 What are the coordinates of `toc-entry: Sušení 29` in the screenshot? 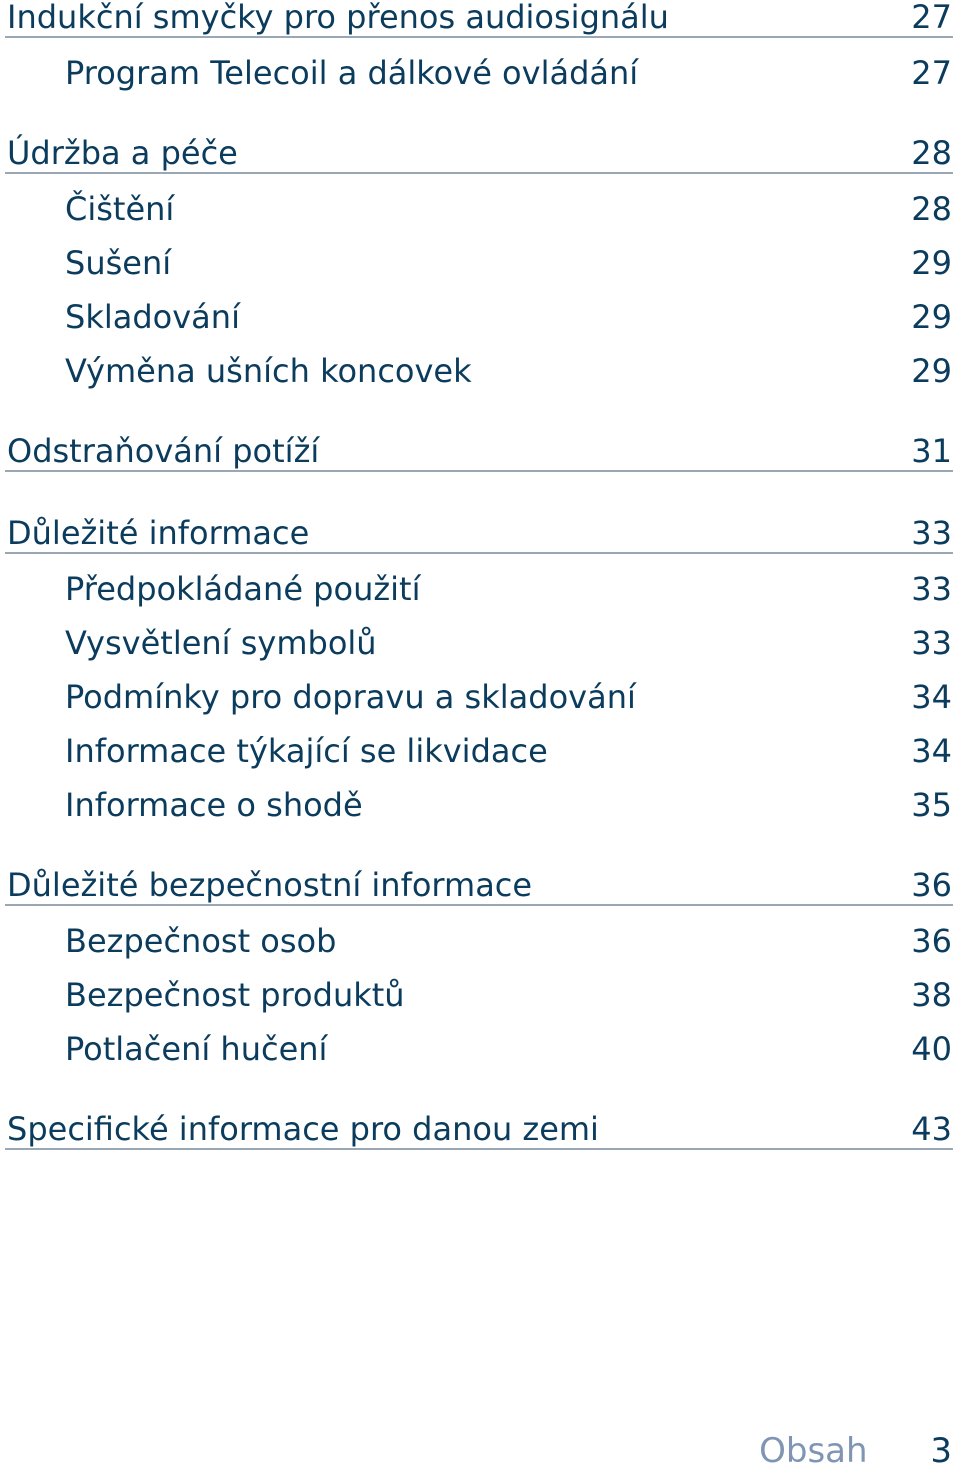 It's located at (480, 272).